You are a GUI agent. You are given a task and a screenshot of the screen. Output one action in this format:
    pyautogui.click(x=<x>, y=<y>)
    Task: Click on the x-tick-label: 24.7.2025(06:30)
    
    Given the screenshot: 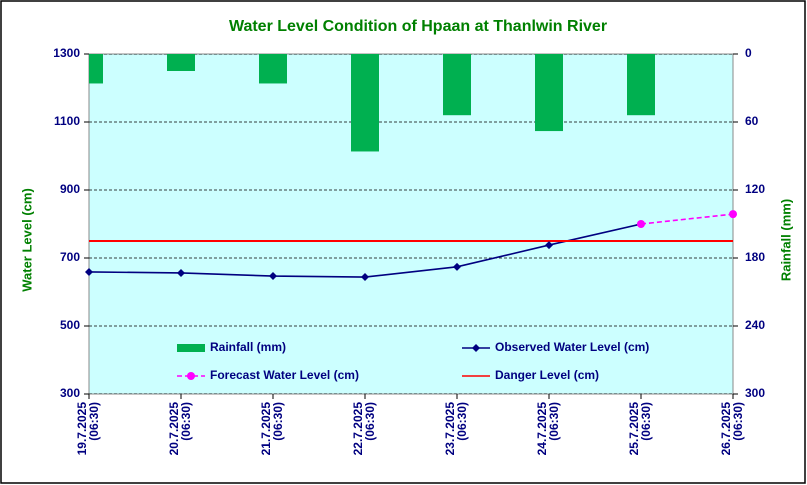 What is the action you would take?
    pyautogui.click(x=548, y=429)
    